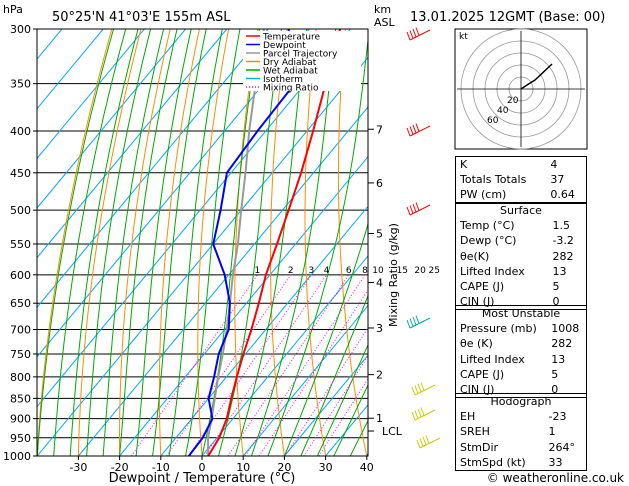 This screenshot has height=486, width=629. What do you see at coordinates (563, 256) in the screenshot?
I see `index-value: 282` at bounding box center [563, 256].